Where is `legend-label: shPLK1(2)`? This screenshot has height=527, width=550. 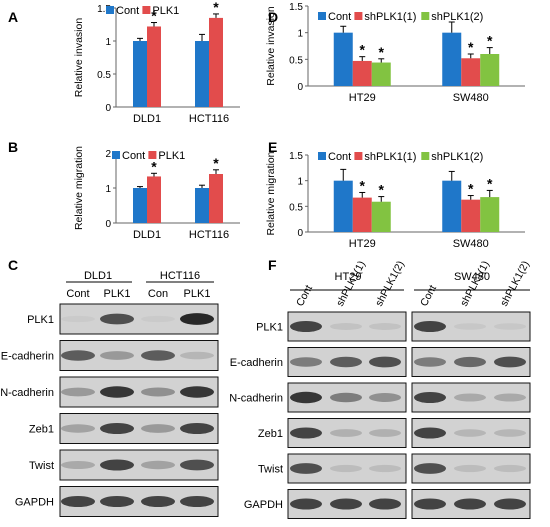 legend-label: shPLK1(2) is located at coordinates (457, 157).